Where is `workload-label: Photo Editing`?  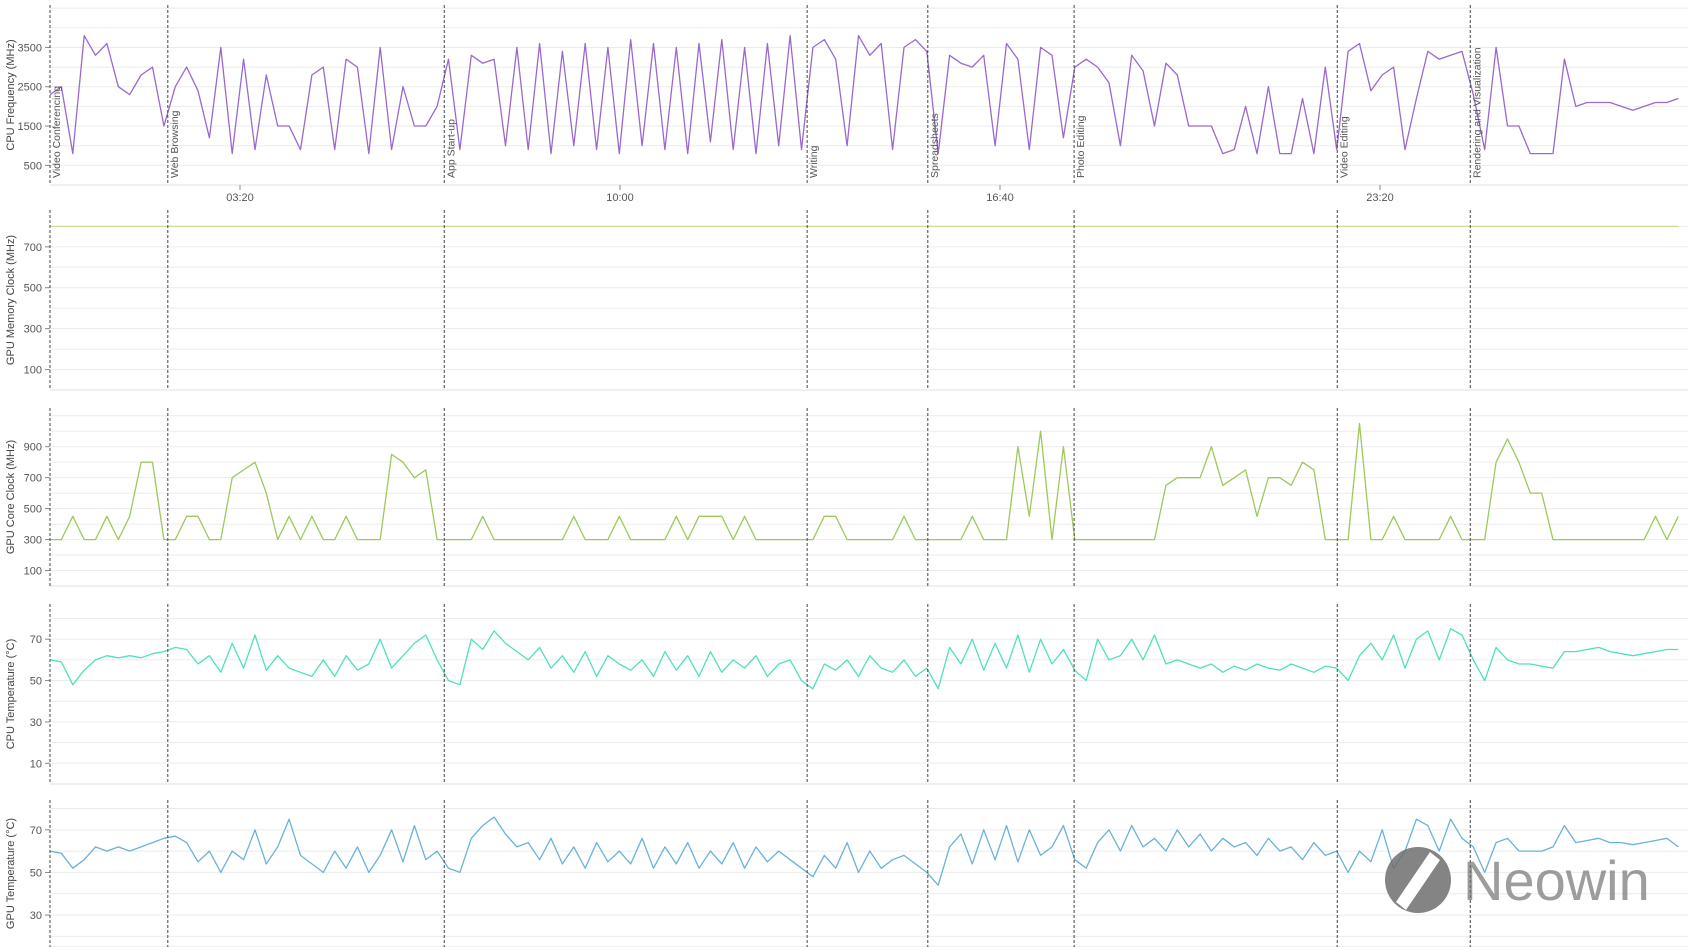 workload-label: Photo Editing is located at coordinates (1081, 146).